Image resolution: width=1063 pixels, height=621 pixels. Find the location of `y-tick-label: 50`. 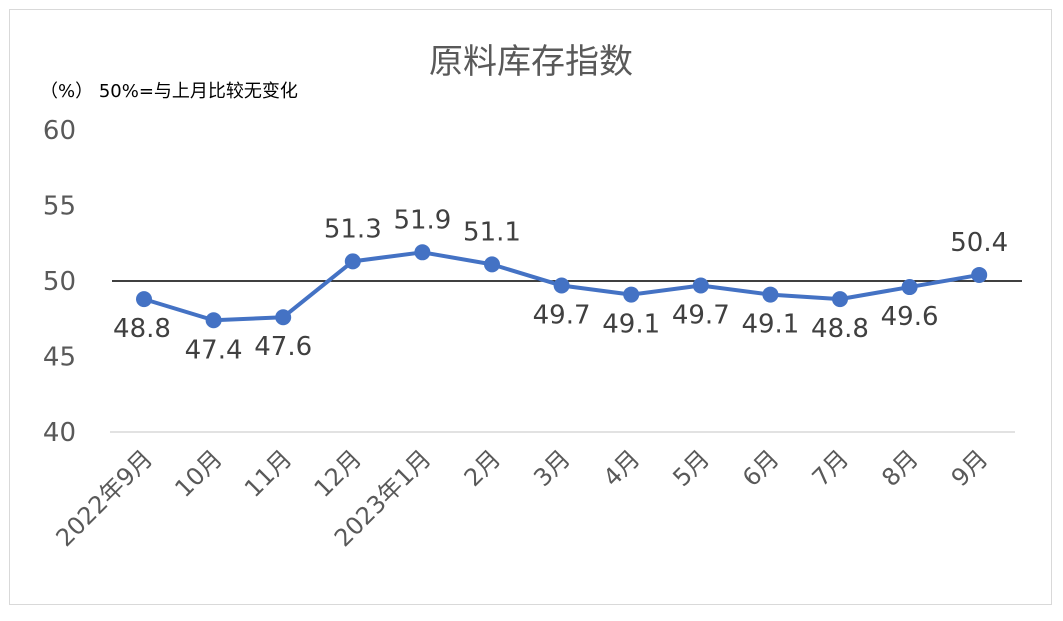

y-tick-label: 50 is located at coordinates (59, 282).